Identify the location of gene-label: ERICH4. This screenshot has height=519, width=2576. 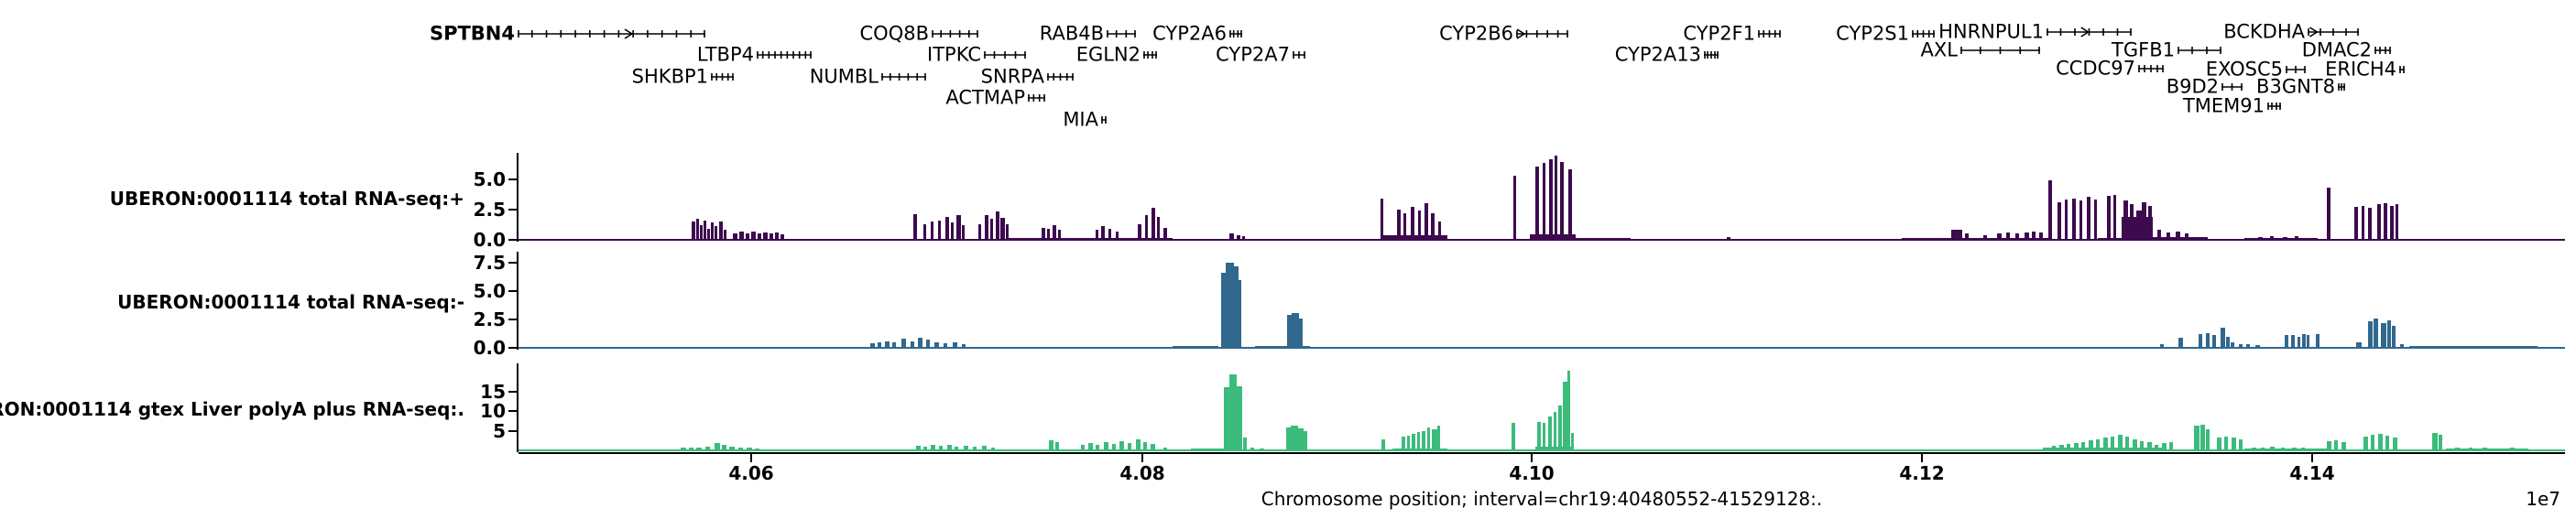
(2360, 69).